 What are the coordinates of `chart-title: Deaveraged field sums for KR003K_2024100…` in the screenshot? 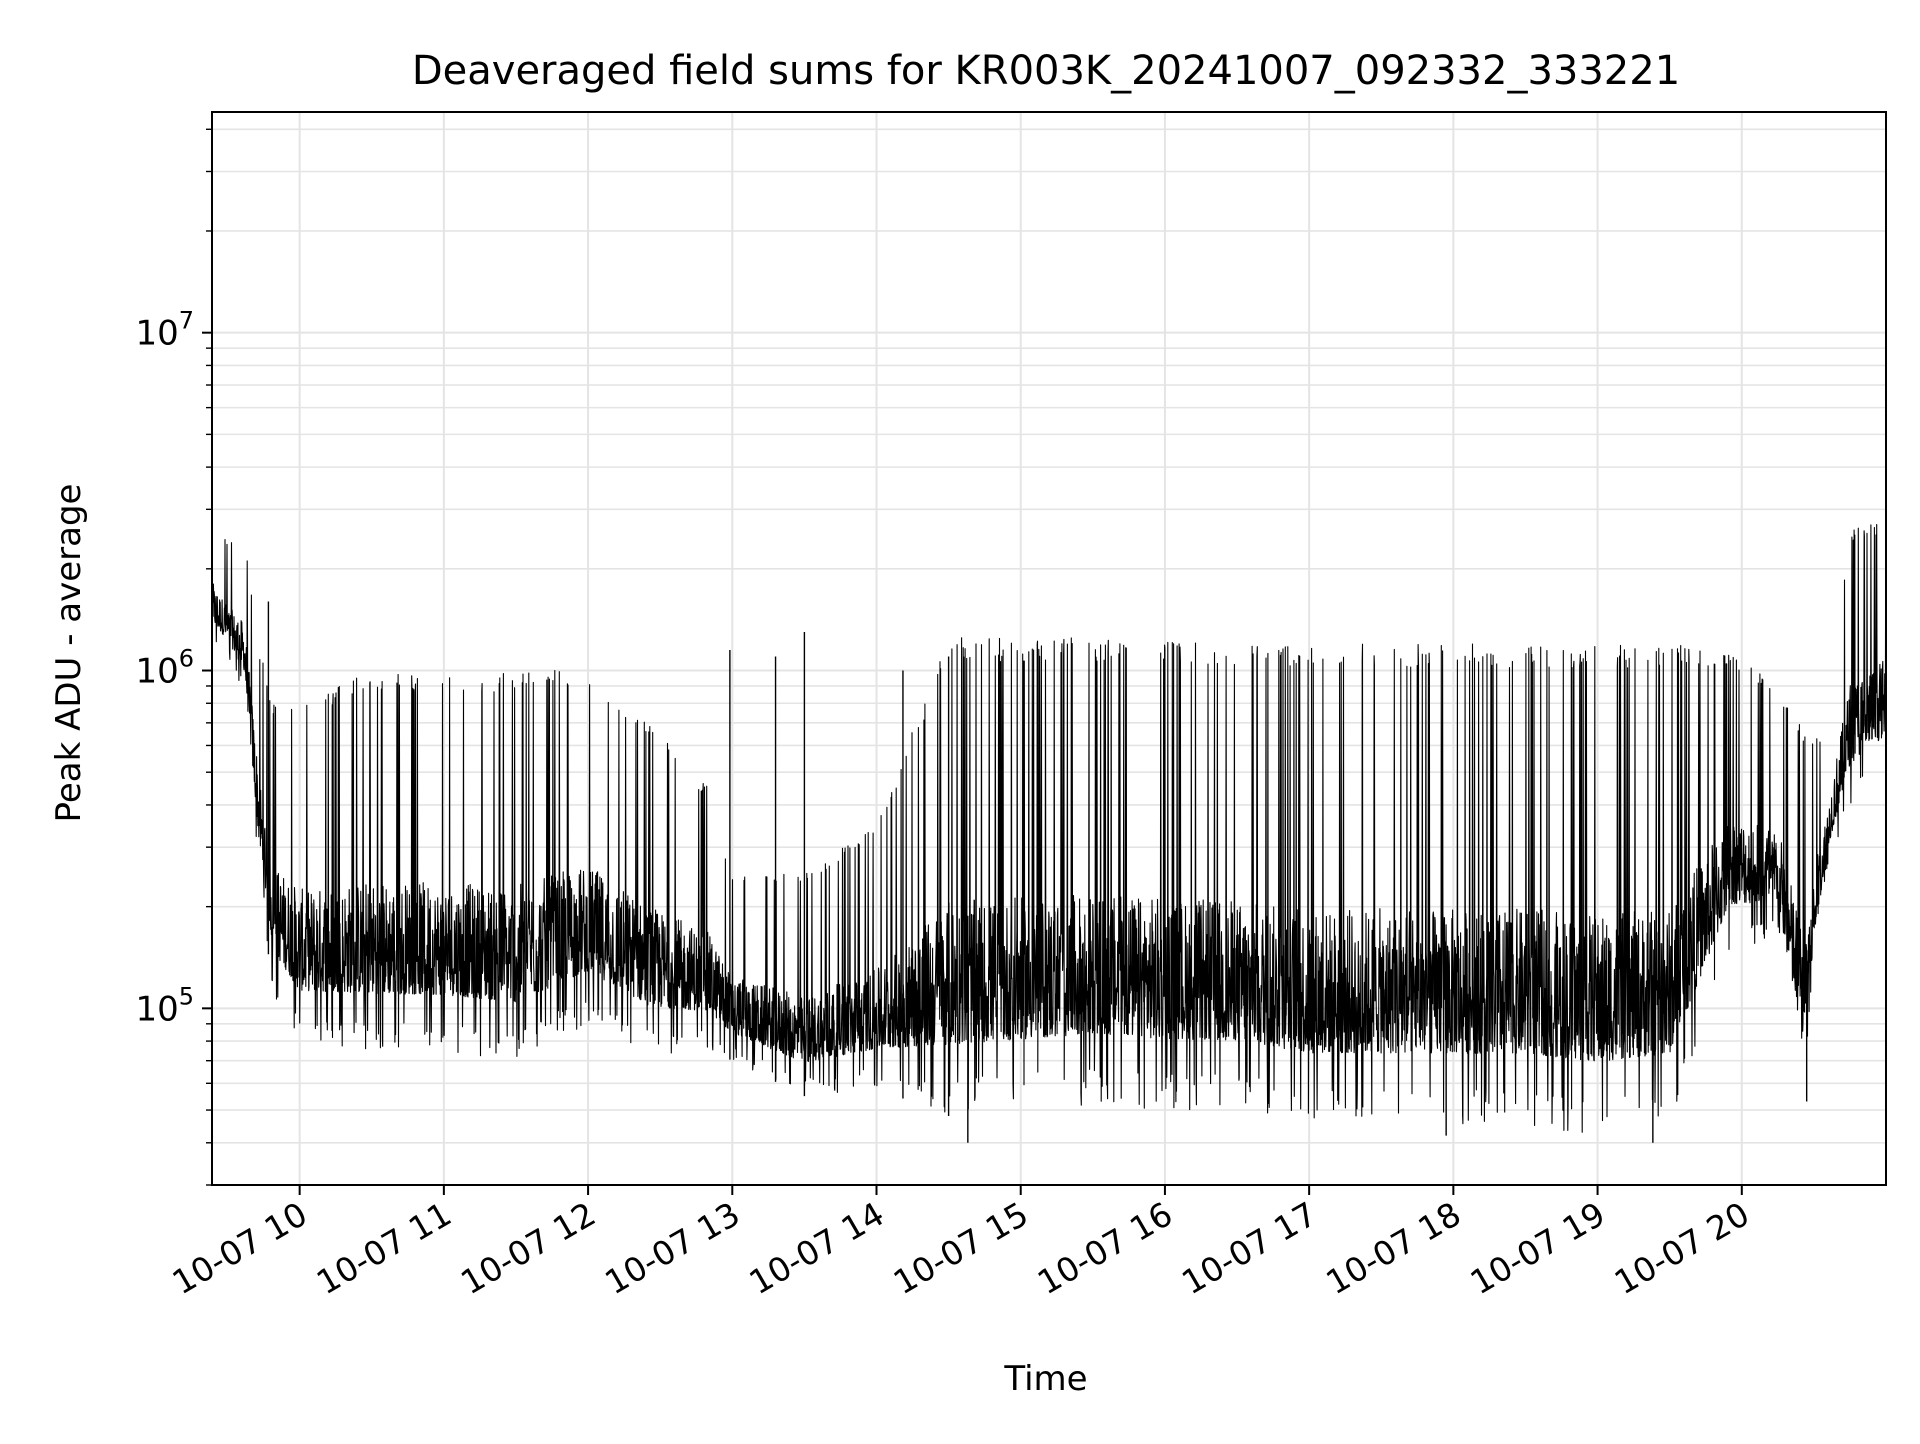 It's located at (1046, 71).